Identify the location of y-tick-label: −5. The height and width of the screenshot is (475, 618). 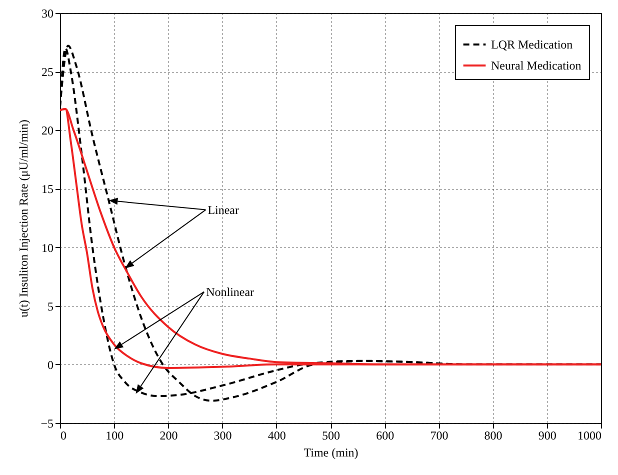
(47, 423).